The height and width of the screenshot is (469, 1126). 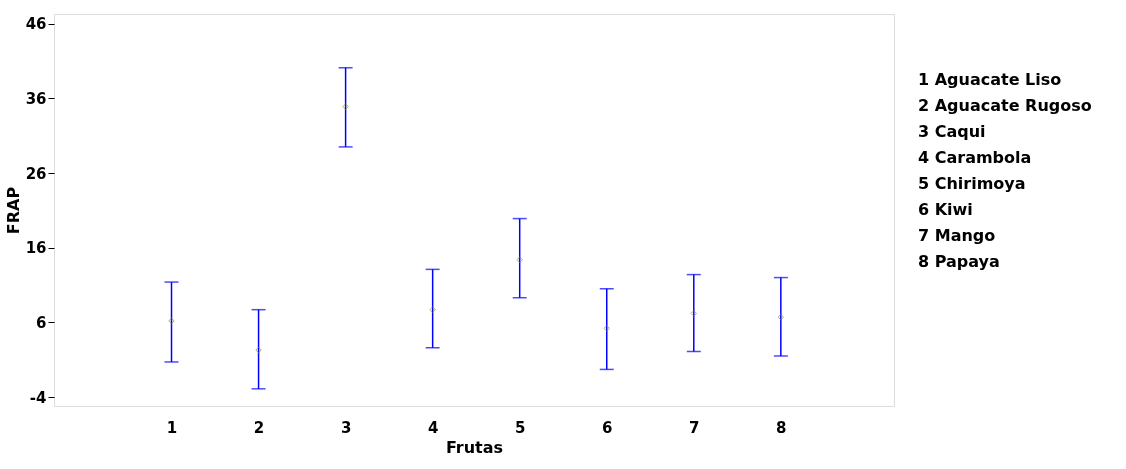 What do you see at coordinates (346, 427) in the screenshot?
I see `x-tick-label: 3` at bounding box center [346, 427].